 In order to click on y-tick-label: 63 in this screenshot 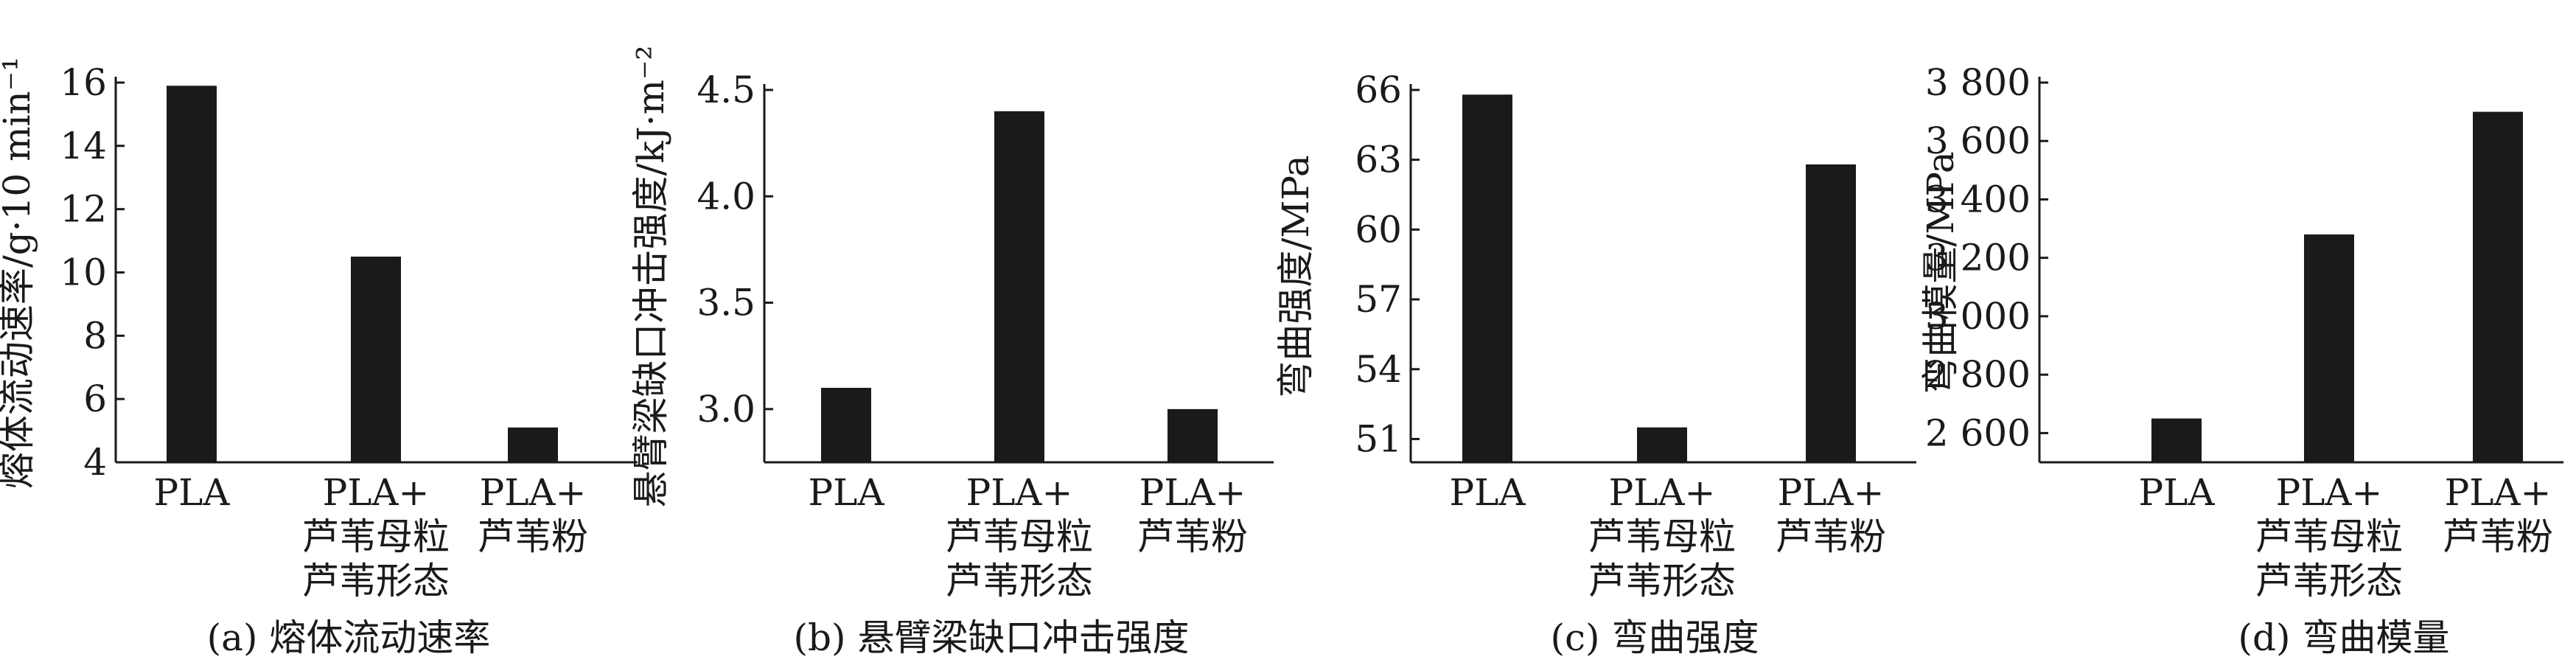, I will do `click(1378, 160)`.